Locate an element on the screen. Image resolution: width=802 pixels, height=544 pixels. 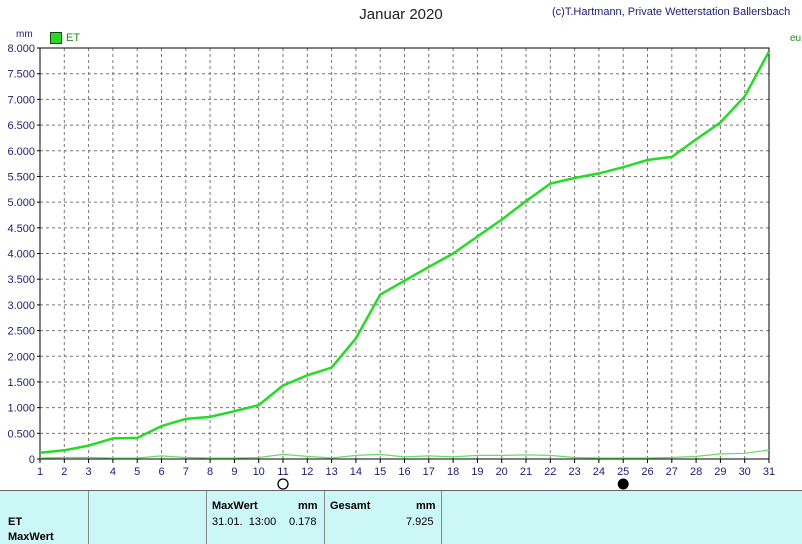
y-tick-label: 2.000 is located at coordinates (21, 357).